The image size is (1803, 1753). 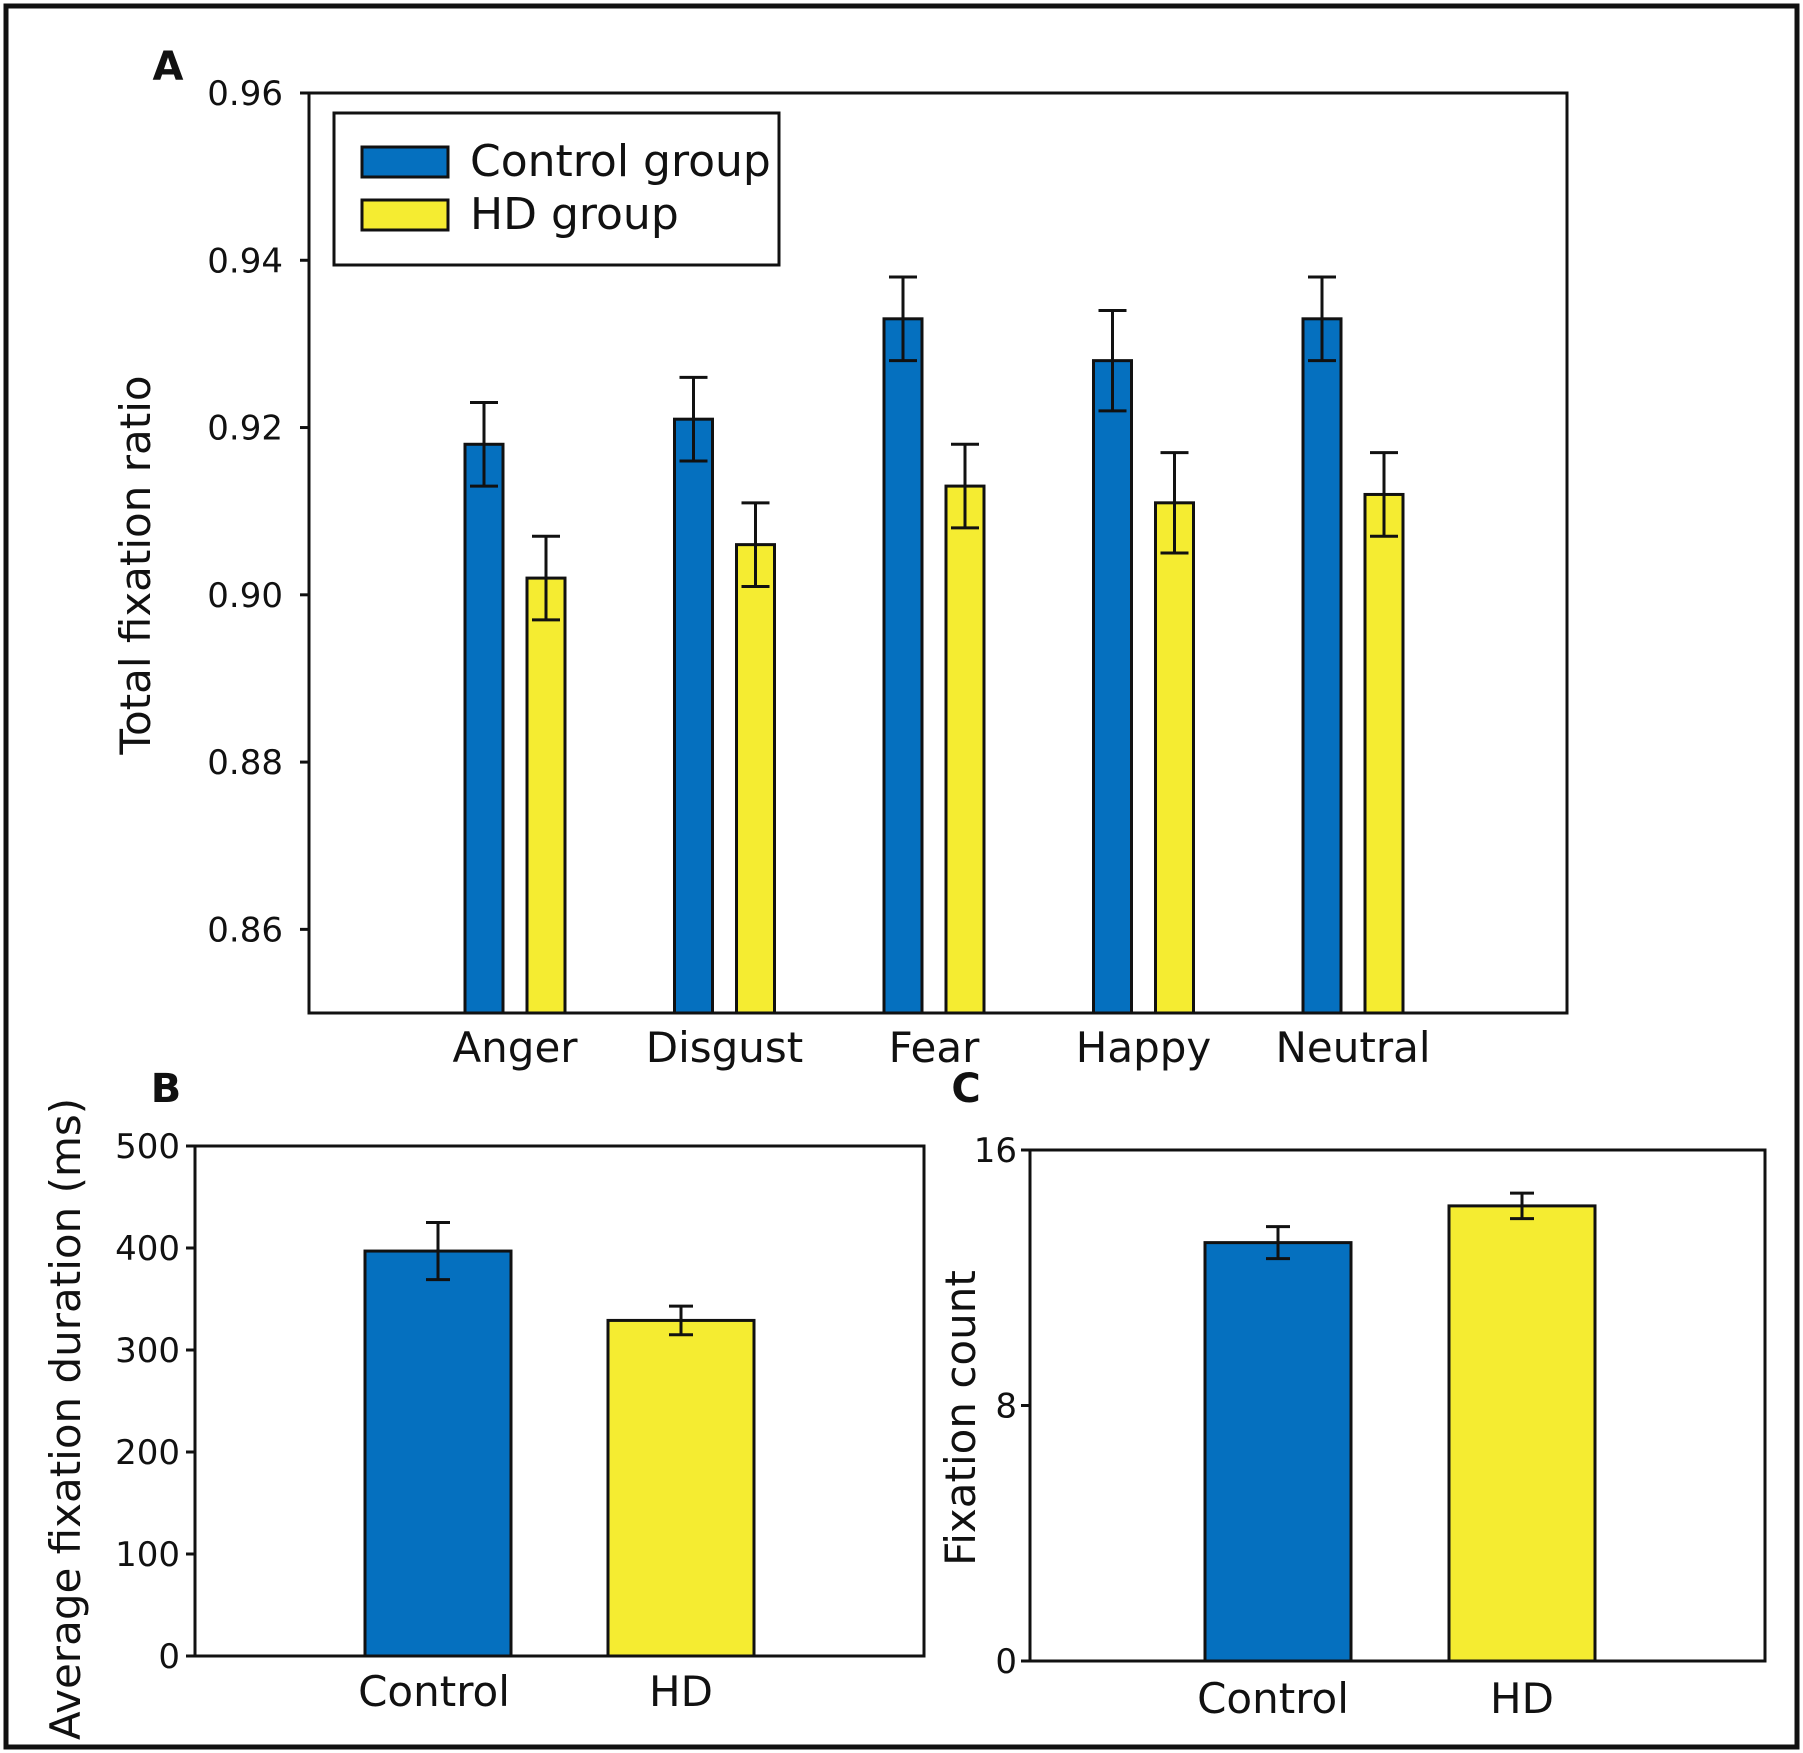 I want to click on plot-frame-b, so click(x=559, y=1401).